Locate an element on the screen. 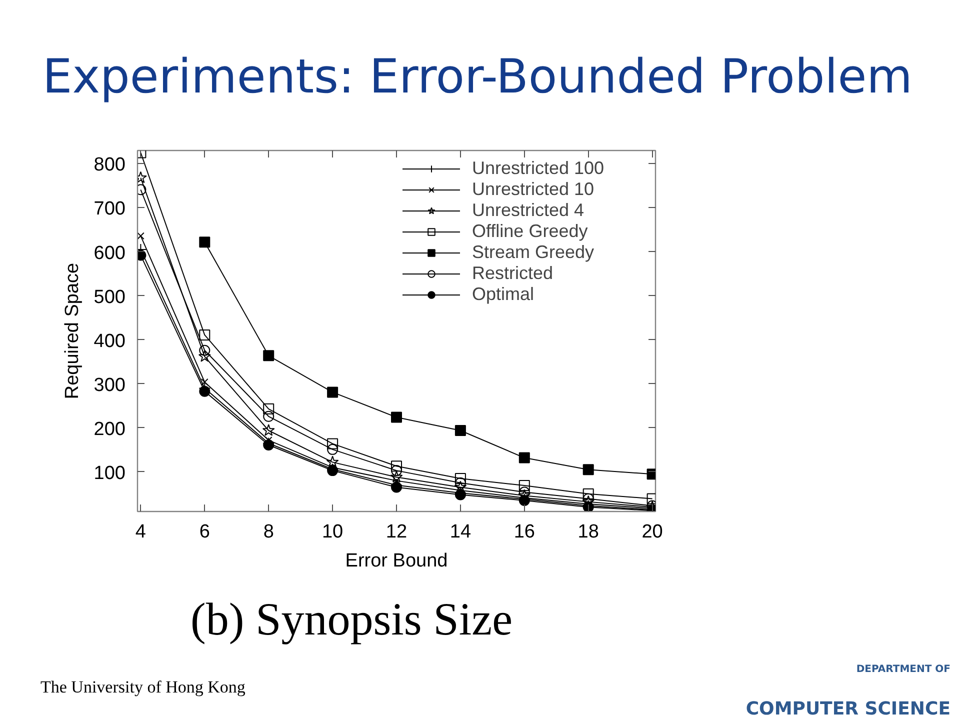 This screenshot has width=960, height=720. y-tick-label: 400 is located at coordinates (110, 341).